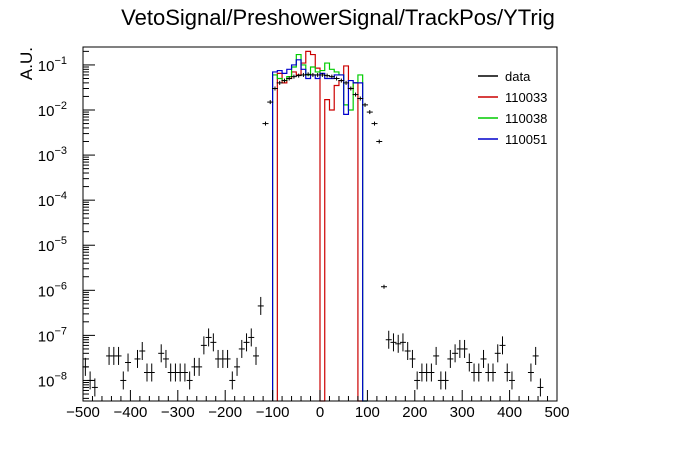 The height and width of the screenshot is (472, 696). I want to click on legend-label: 110033, so click(526, 97).